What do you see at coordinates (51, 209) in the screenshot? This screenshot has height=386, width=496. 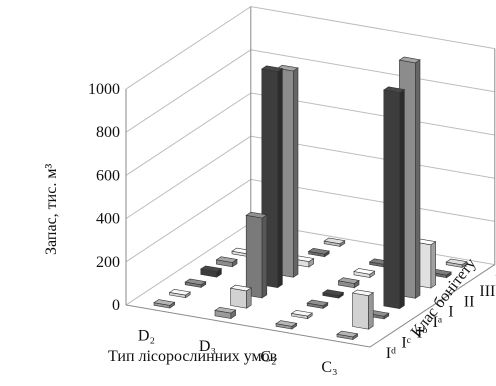 I see `y-axis-title: Запас, тис. м³` at bounding box center [51, 209].